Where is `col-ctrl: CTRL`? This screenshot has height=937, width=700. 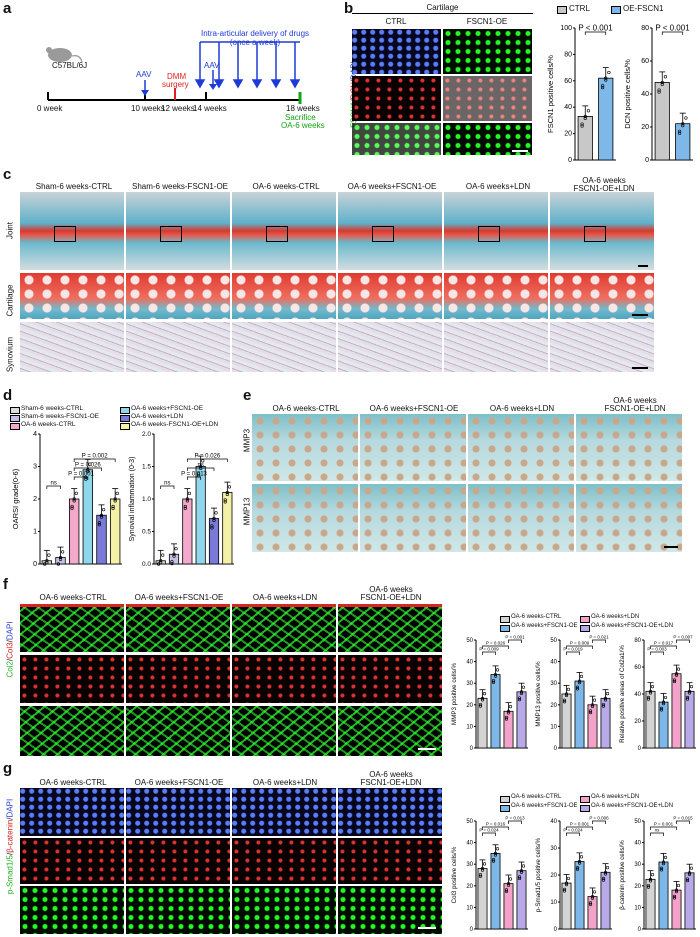
col-ctrl: CTRL is located at coordinates (396, 21).